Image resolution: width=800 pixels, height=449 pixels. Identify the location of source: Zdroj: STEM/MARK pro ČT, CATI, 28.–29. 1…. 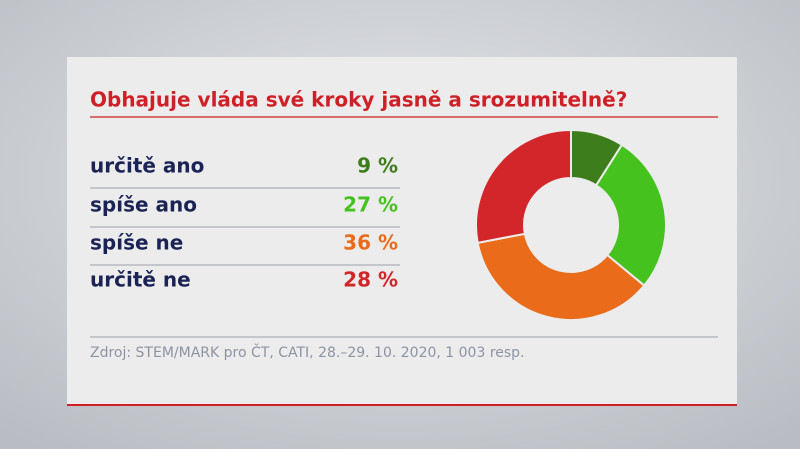
(307, 352).